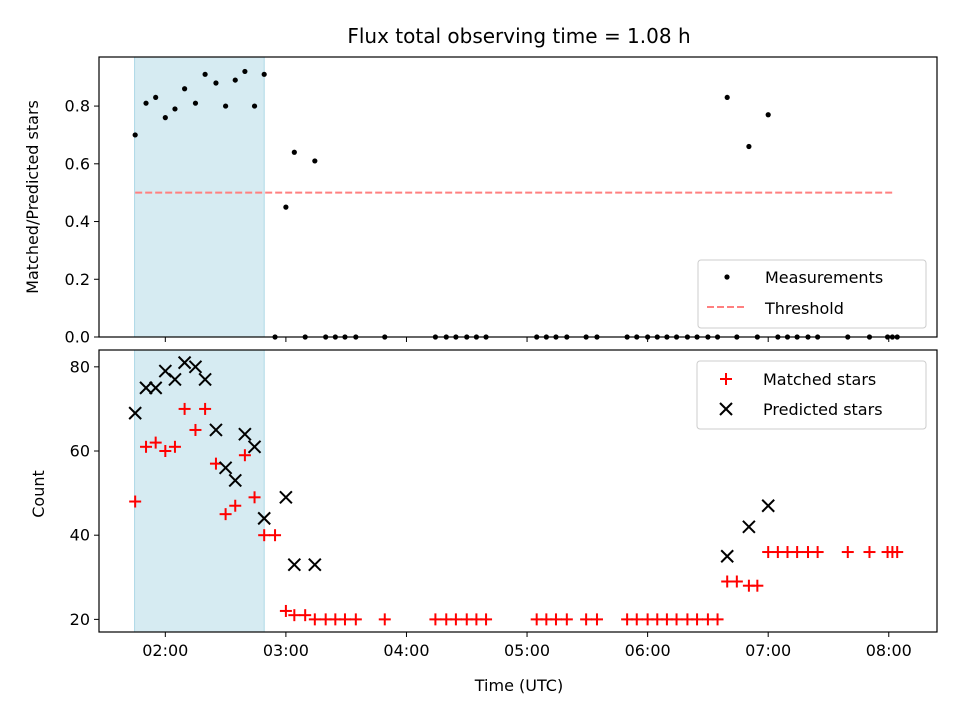 This screenshot has height=720, width=960. Describe the element at coordinates (648, 650) in the screenshot. I see `x-tick-label: 06:00` at that location.